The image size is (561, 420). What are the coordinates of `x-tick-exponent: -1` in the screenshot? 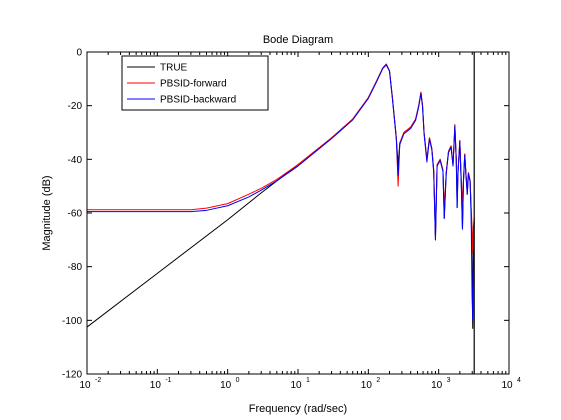 It's located at (168, 380).